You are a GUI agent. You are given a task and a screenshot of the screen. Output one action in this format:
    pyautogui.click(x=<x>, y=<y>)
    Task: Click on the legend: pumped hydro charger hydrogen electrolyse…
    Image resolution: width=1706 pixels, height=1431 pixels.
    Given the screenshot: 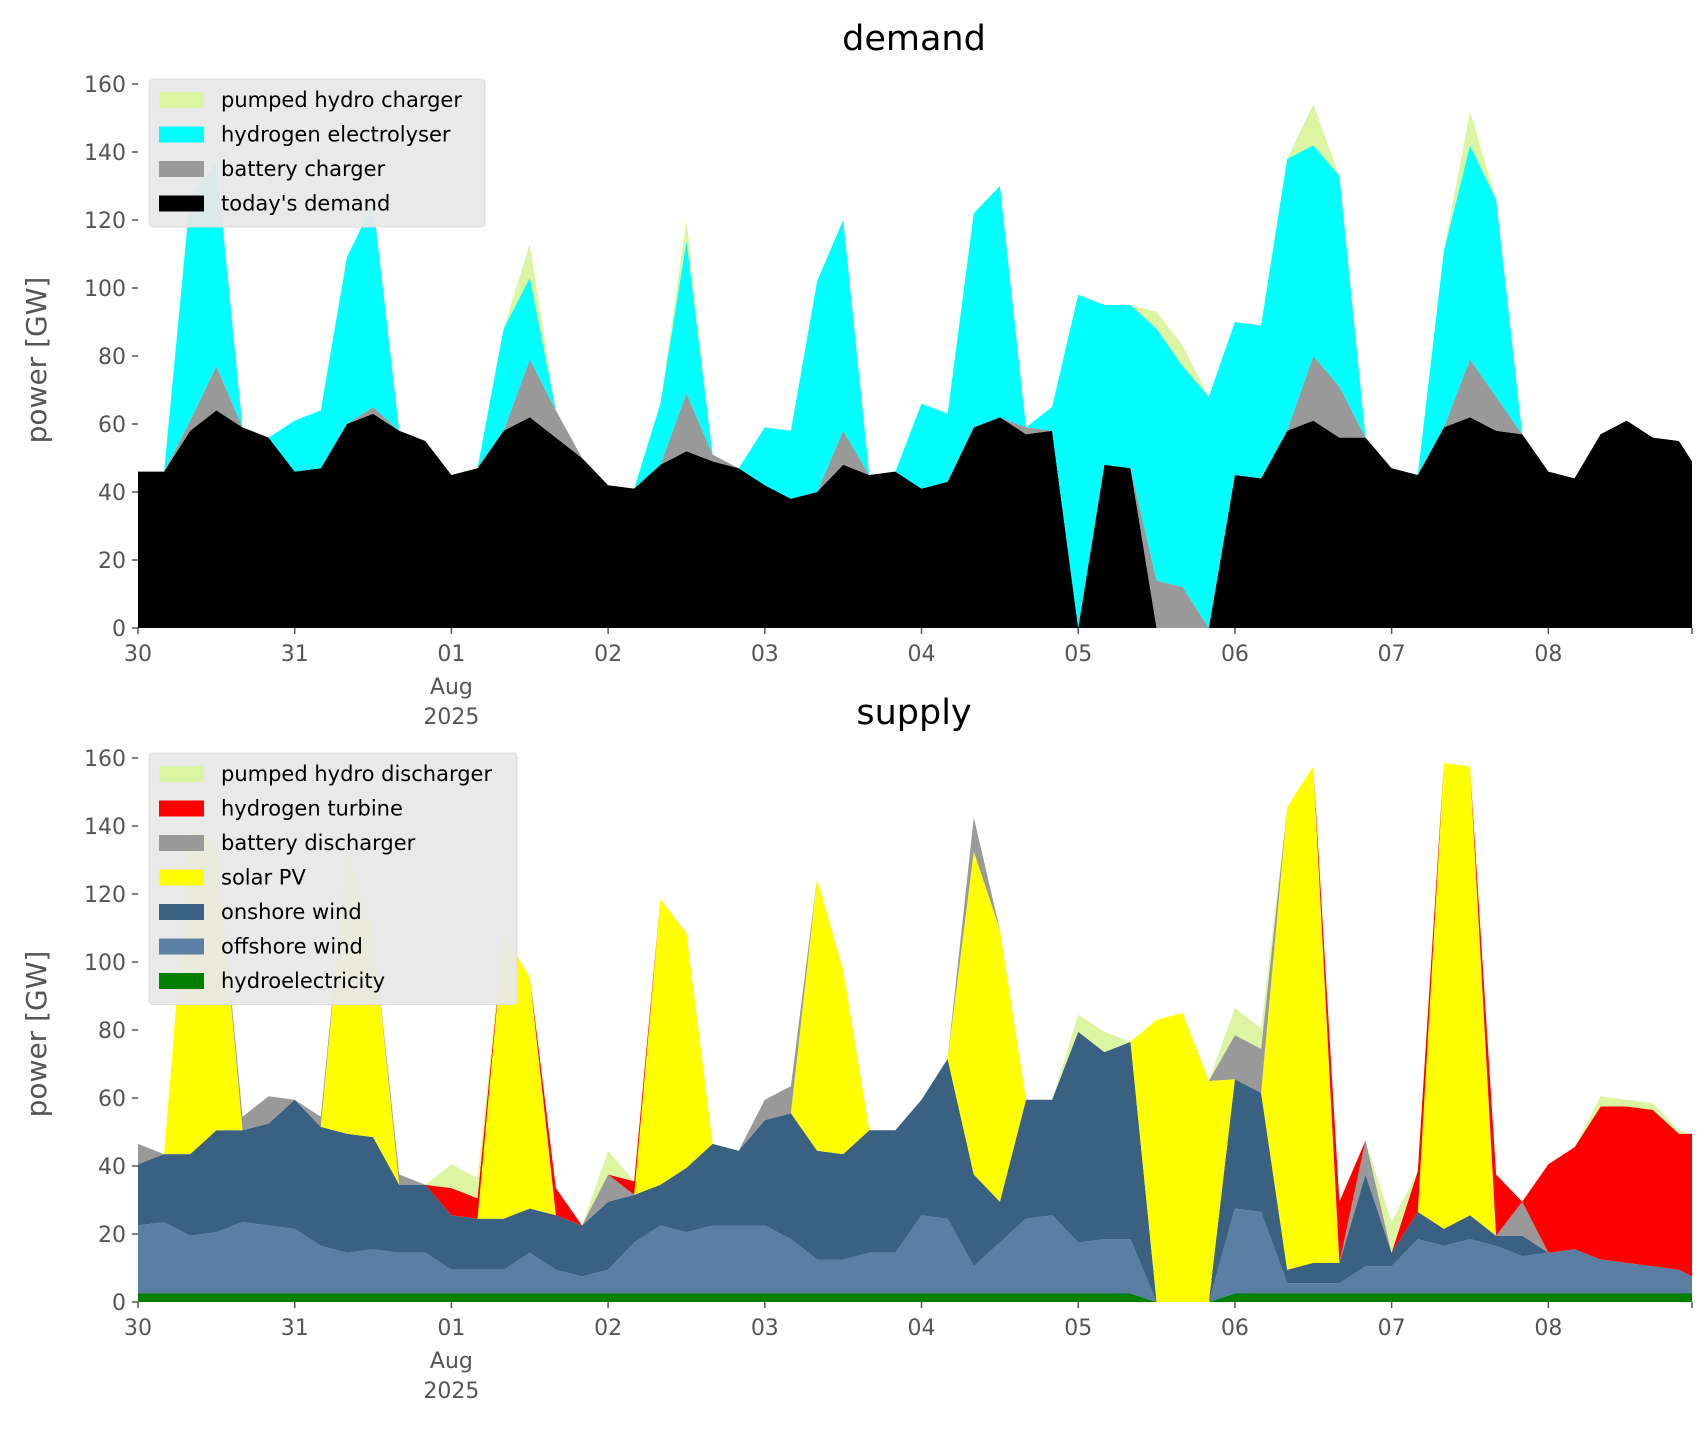 What is the action you would take?
    pyautogui.click(x=317, y=153)
    